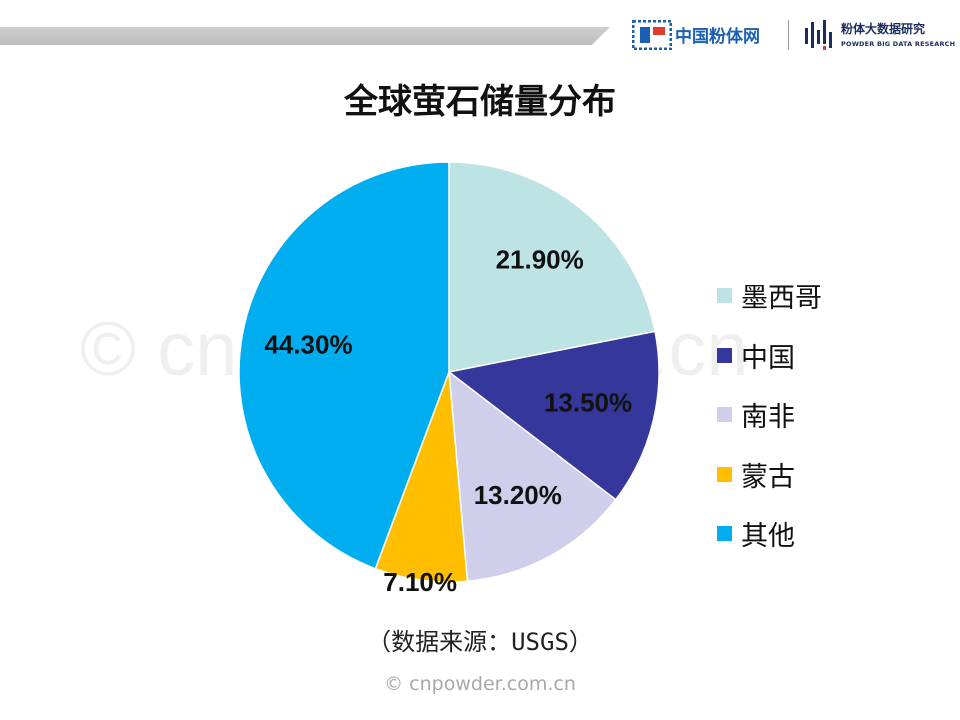  What do you see at coordinates (818, 35) in the screenshot?
I see `big-data-logo-icon` at bounding box center [818, 35].